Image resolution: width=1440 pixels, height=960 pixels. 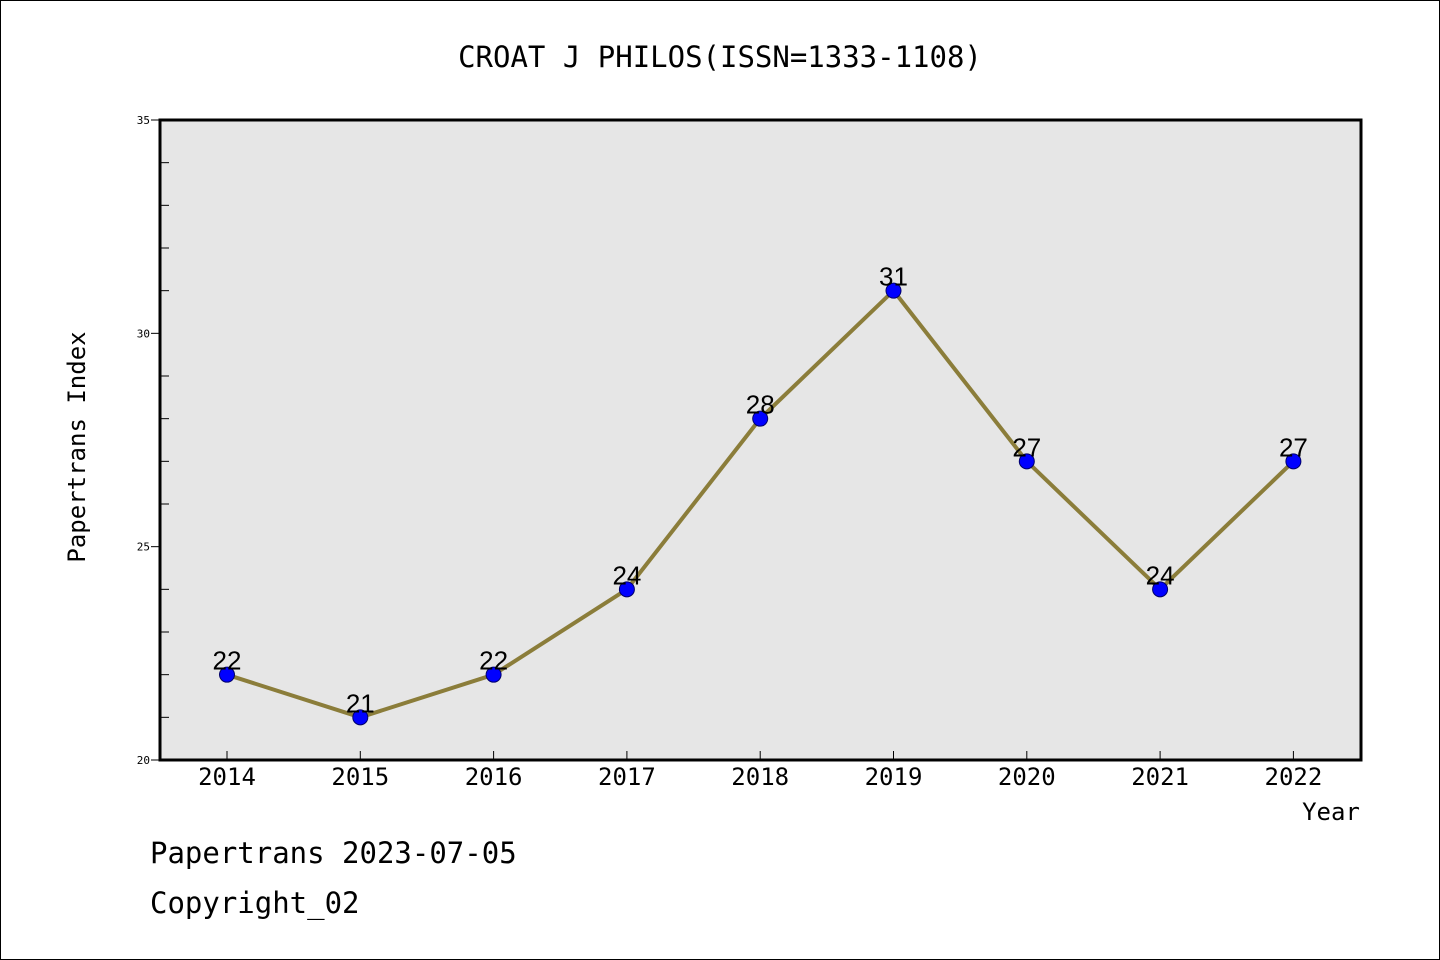 What do you see at coordinates (143, 760) in the screenshot?
I see `y-tick-label: 20` at bounding box center [143, 760].